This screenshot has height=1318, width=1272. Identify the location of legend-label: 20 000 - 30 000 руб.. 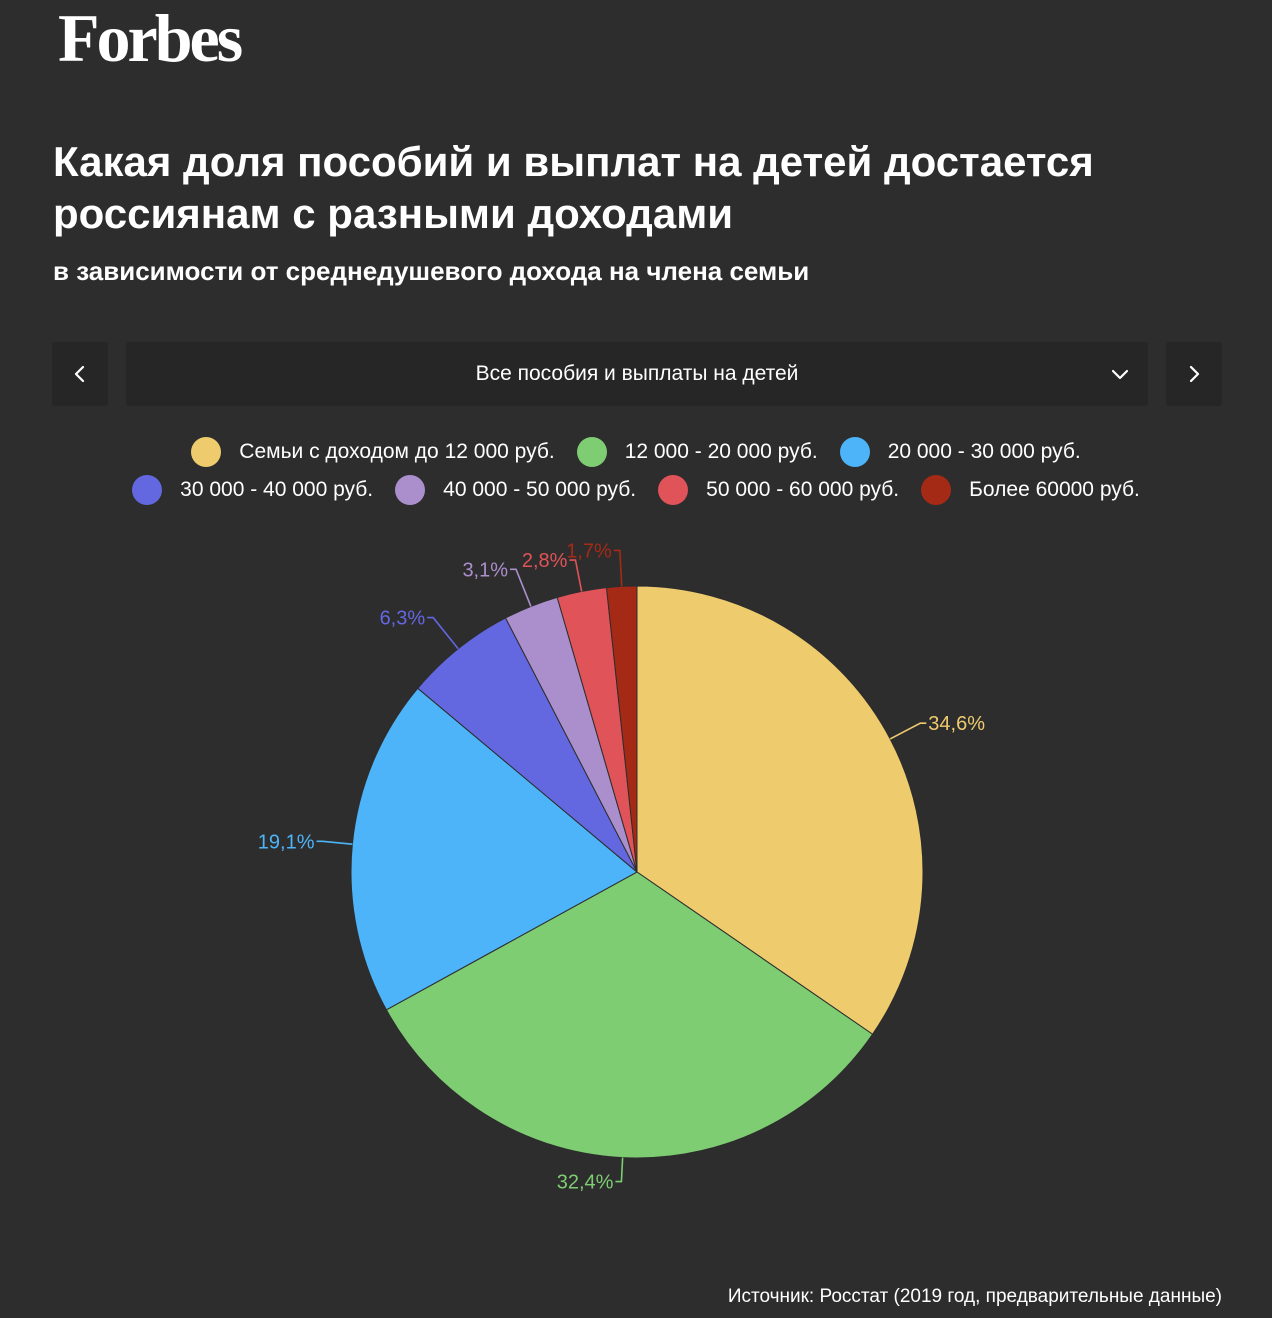
(984, 451).